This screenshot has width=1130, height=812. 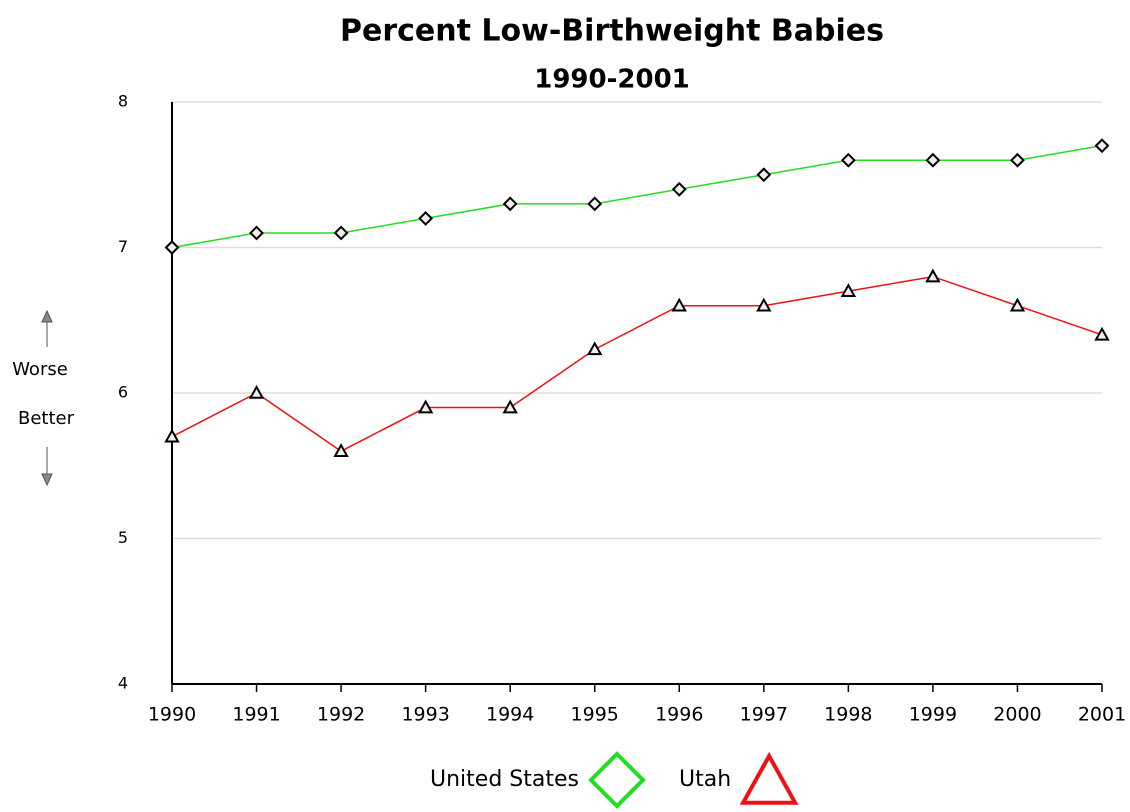 I want to click on x-tick-label: 1991, so click(x=256, y=715).